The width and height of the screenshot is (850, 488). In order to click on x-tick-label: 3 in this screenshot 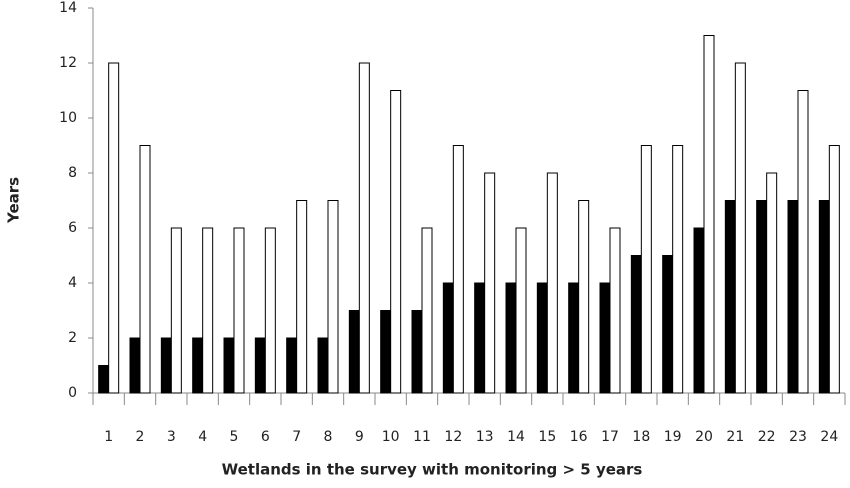, I will do `click(171, 437)`.